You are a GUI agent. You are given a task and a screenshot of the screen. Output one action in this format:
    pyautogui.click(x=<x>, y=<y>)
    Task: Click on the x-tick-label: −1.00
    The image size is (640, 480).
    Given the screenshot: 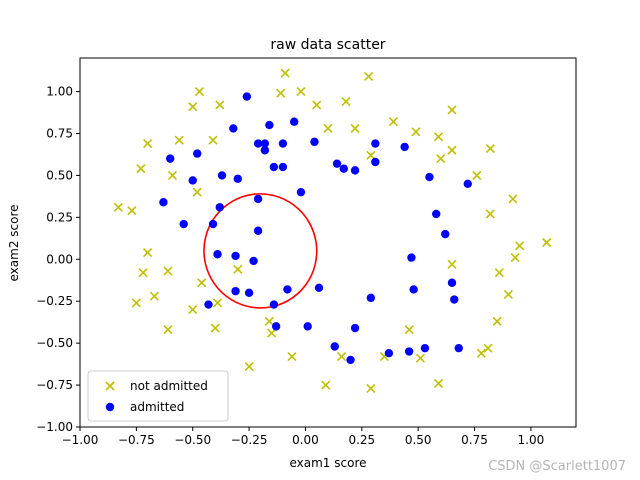 What is the action you would take?
    pyautogui.click(x=80, y=440)
    